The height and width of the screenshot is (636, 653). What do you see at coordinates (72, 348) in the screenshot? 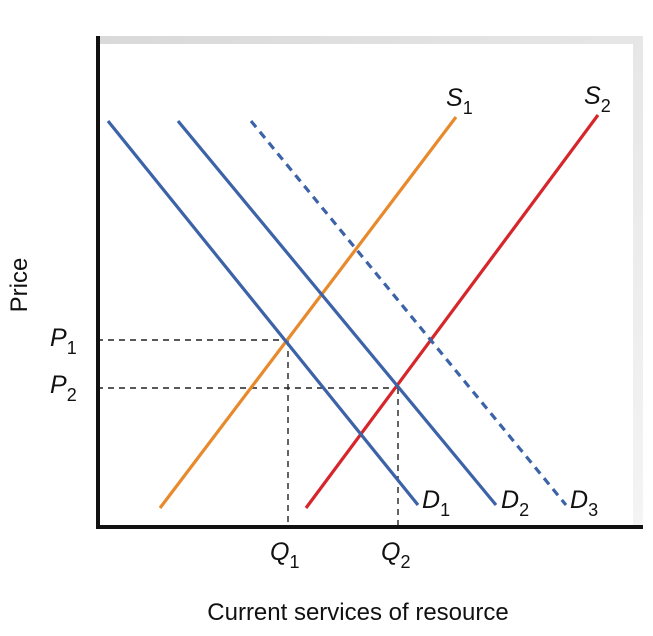
I see `price-subscript: 1` at bounding box center [72, 348].